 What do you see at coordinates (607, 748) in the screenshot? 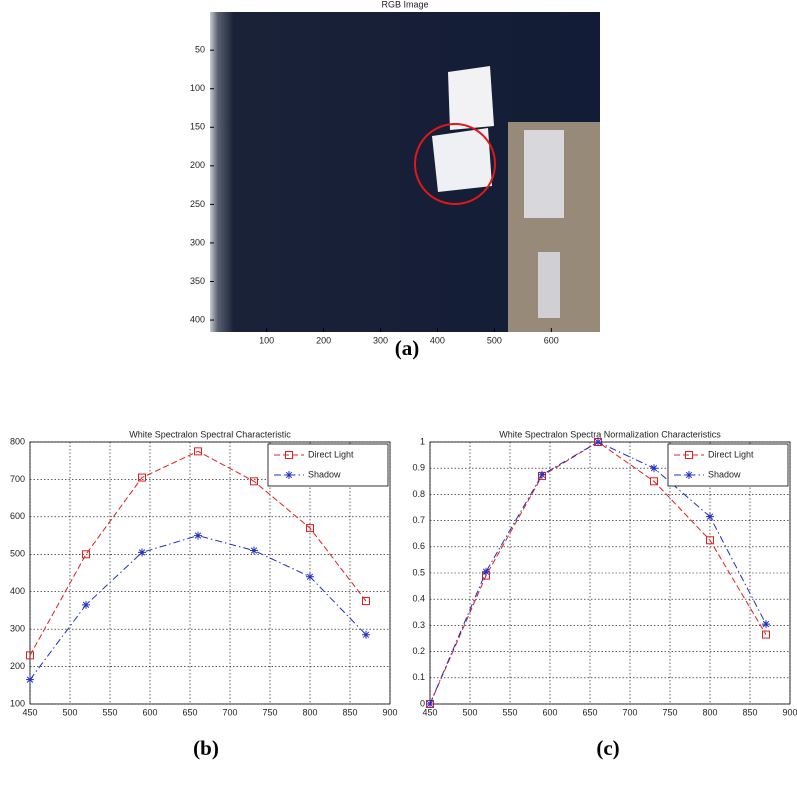
I see `caption: (c)` at bounding box center [607, 748].